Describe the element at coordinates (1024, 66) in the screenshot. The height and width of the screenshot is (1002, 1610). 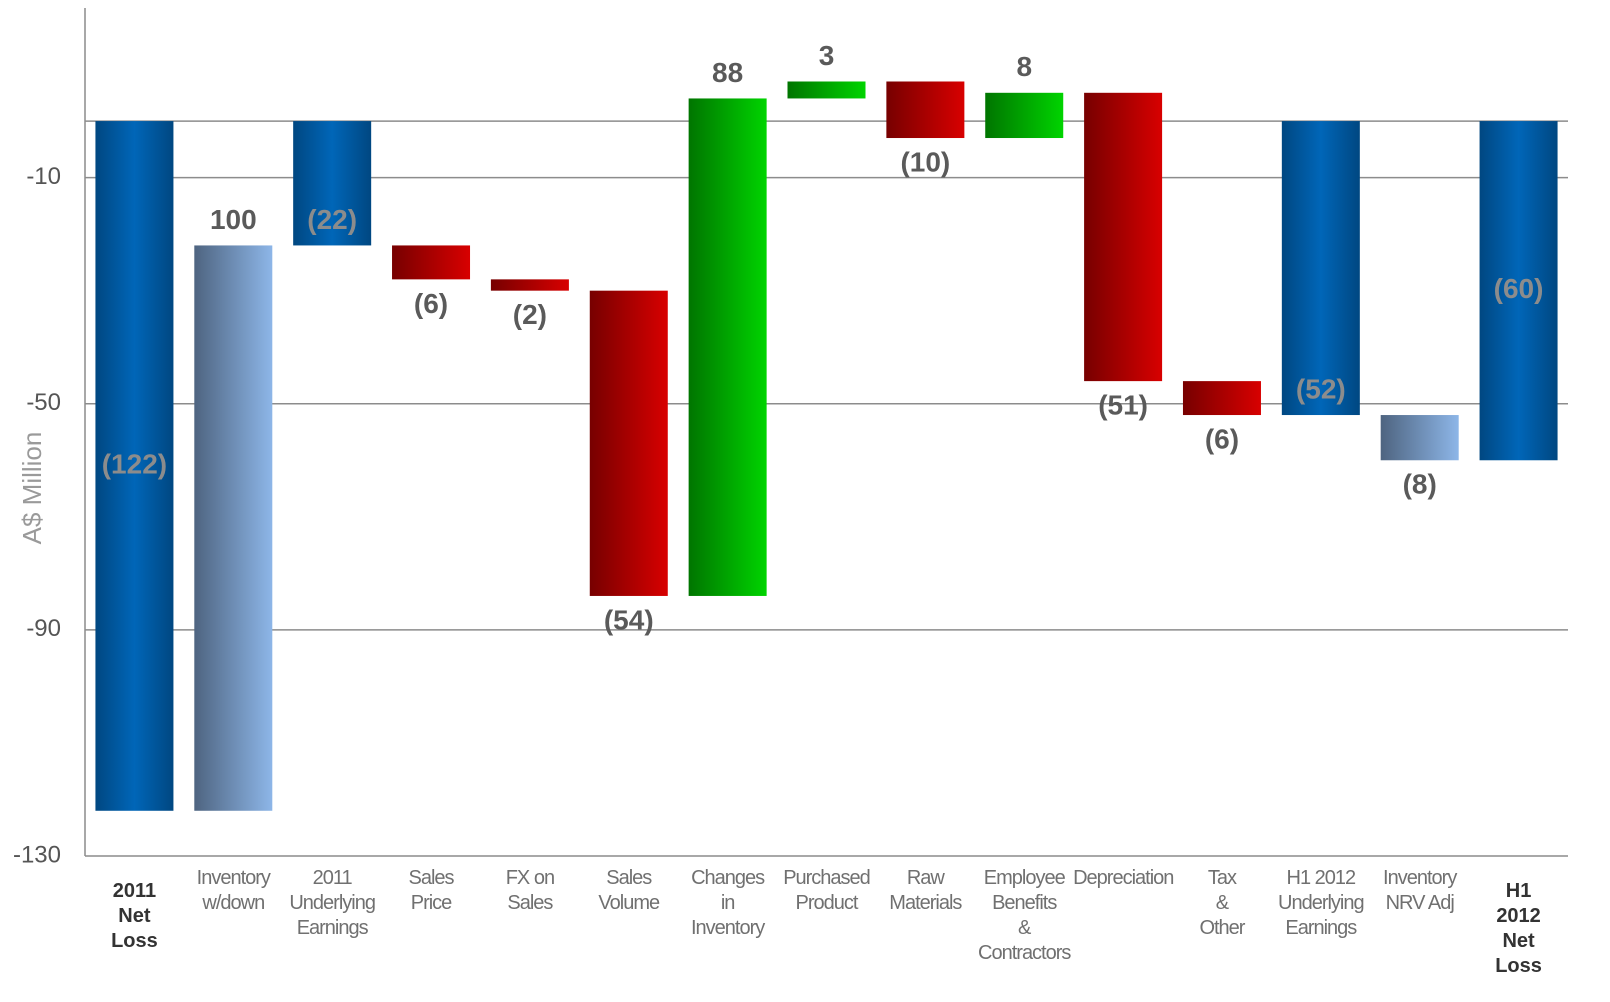
I see `value-label: 8` at that location.